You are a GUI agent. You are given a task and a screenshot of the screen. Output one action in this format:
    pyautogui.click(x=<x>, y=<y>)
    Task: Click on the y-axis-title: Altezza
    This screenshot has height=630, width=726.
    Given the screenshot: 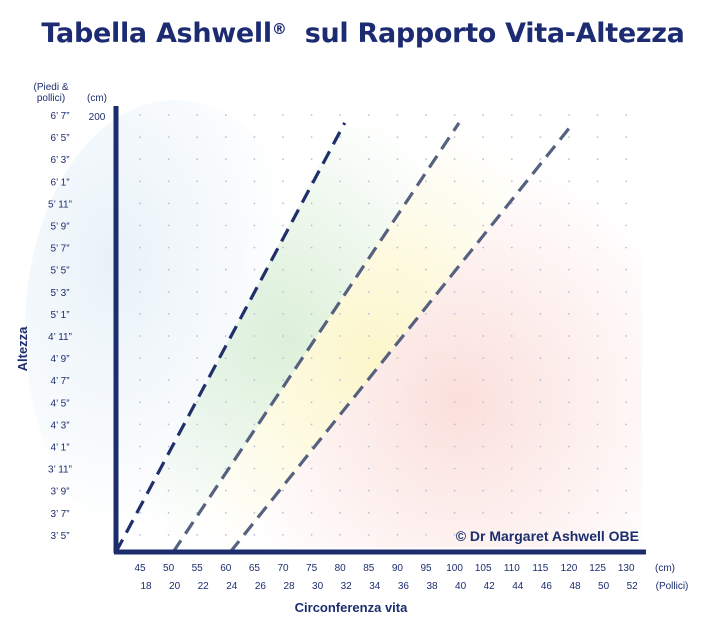 What is the action you would take?
    pyautogui.click(x=22, y=349)
    